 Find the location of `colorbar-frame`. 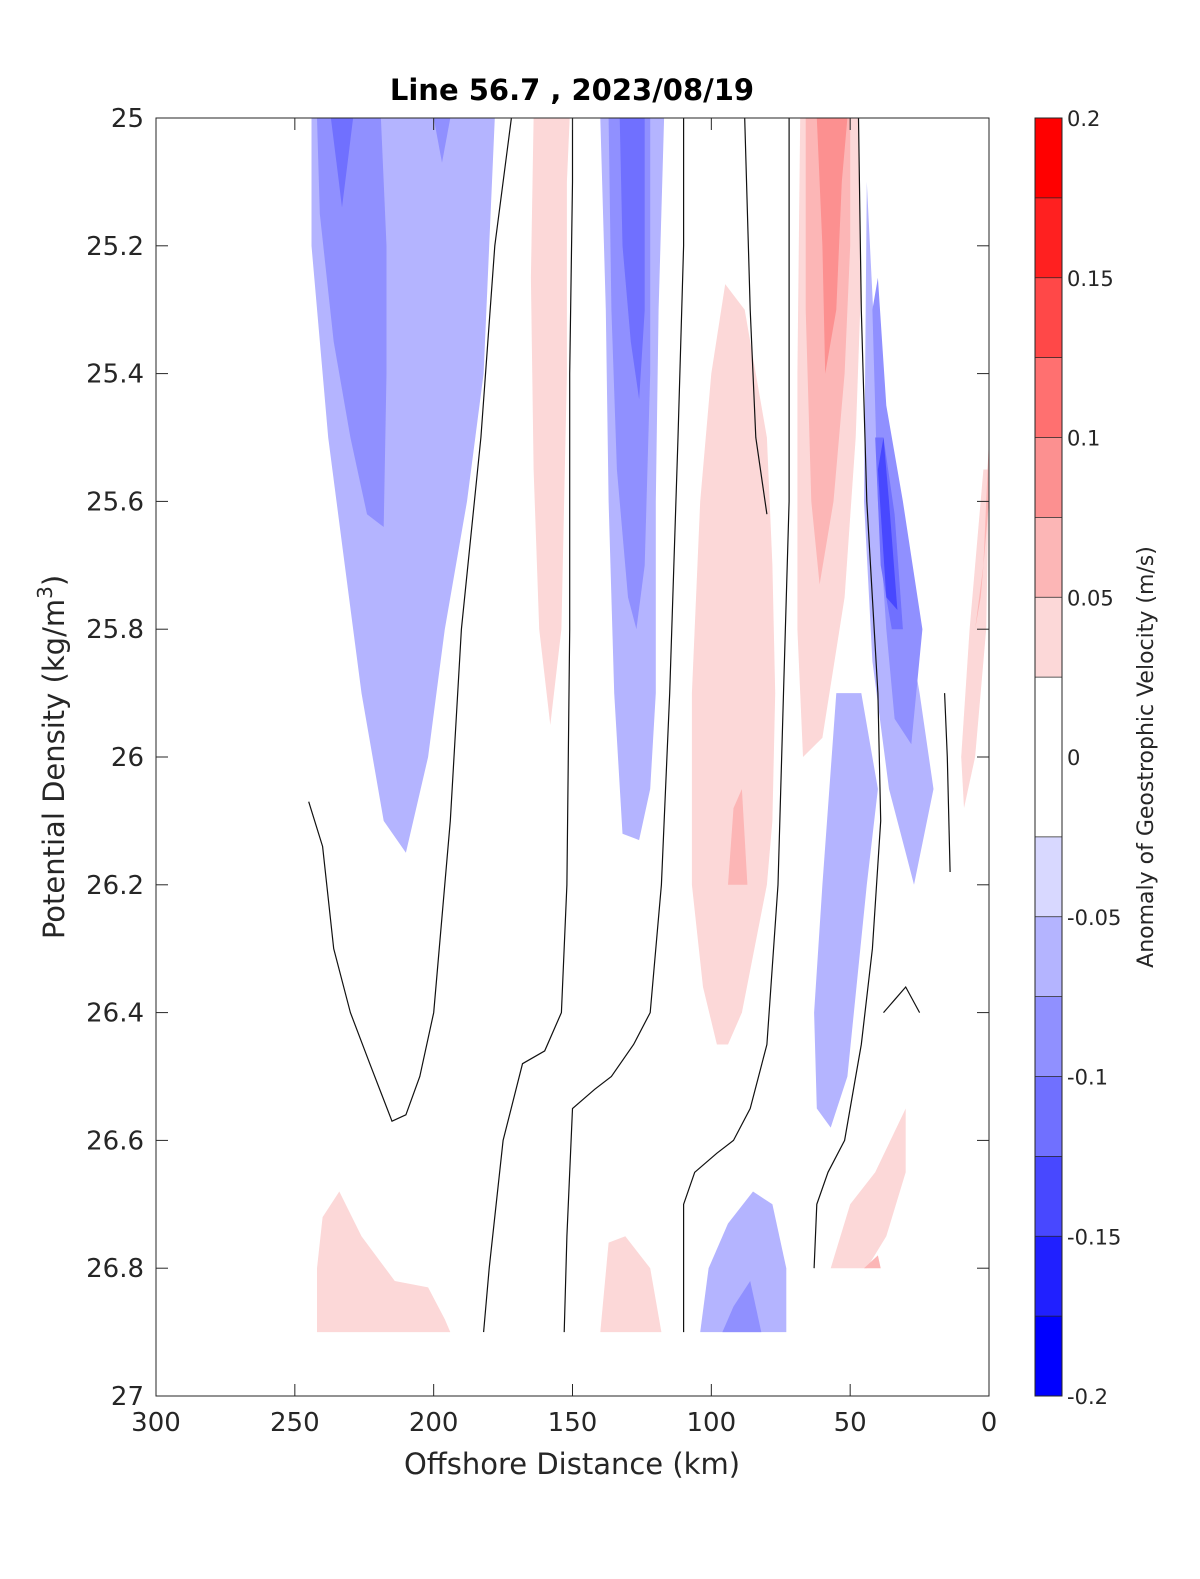

colorbar-frame is located at coordinates (1048, 757).